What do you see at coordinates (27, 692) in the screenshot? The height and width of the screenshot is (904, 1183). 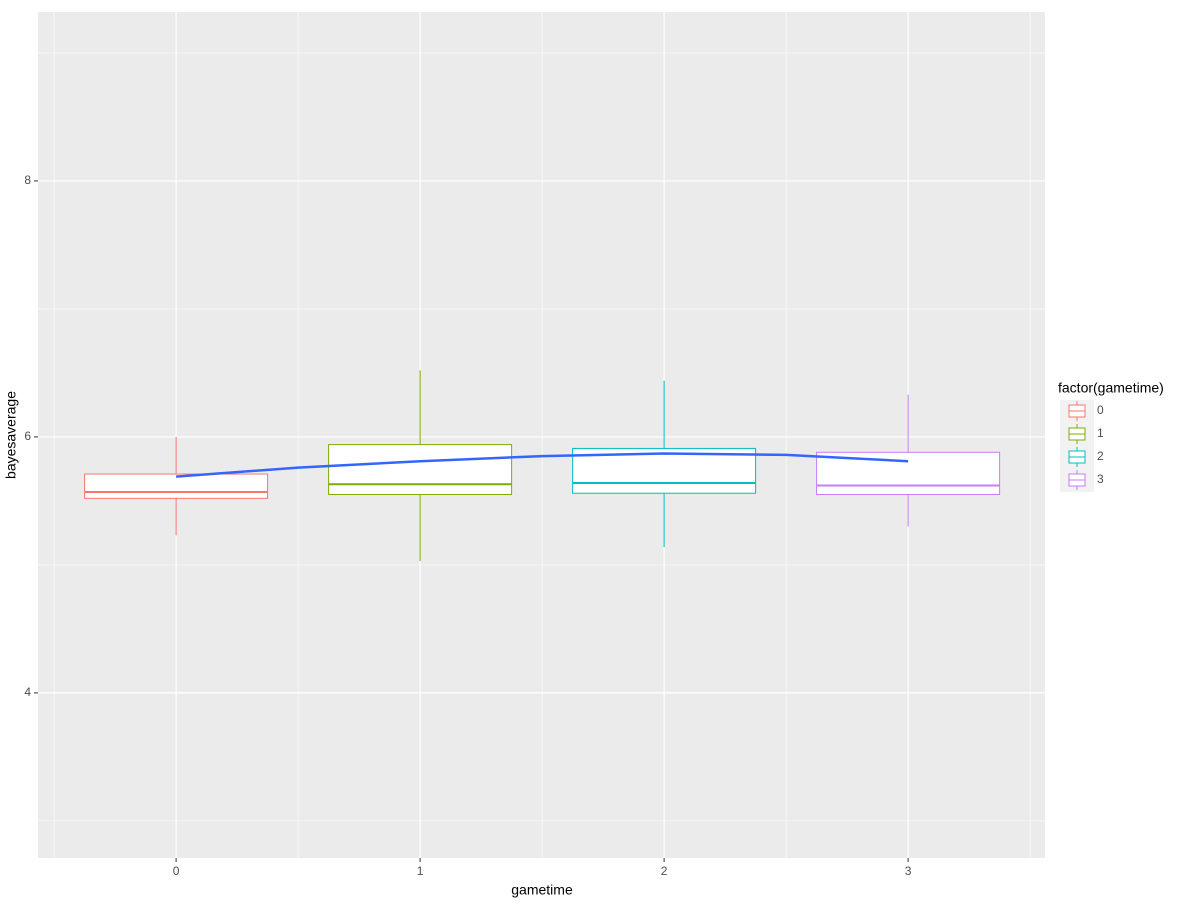 I see `y-tick-label: 4` at bounding box center [27, 692].